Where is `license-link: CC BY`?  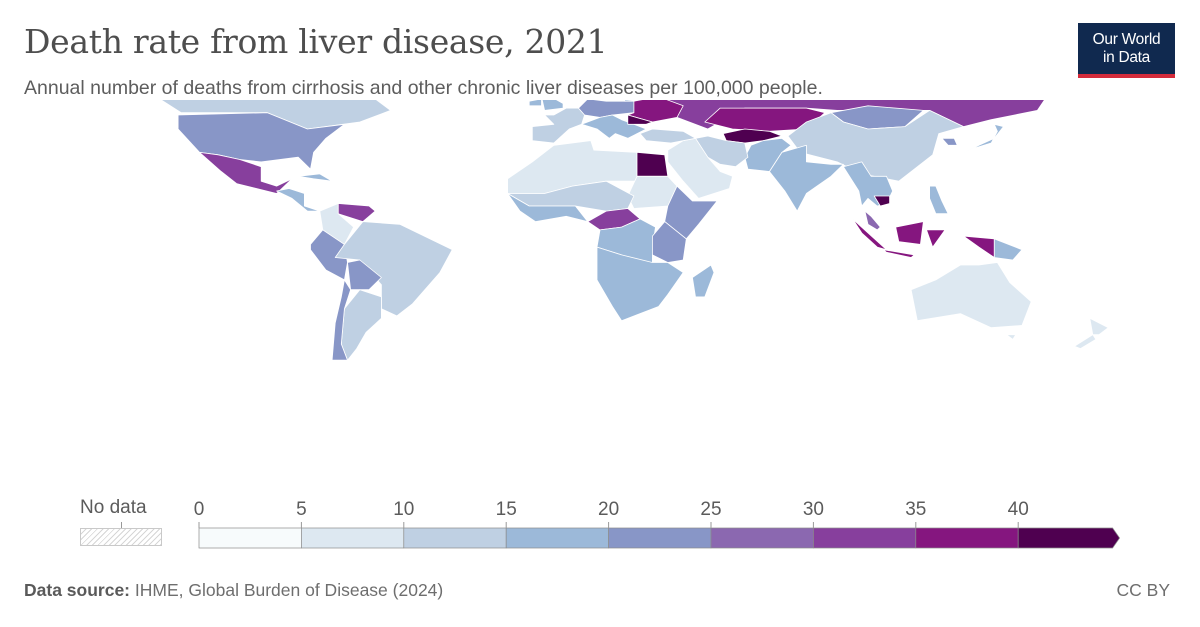
license-link: CC BY is located at coordinates (1143, 590).